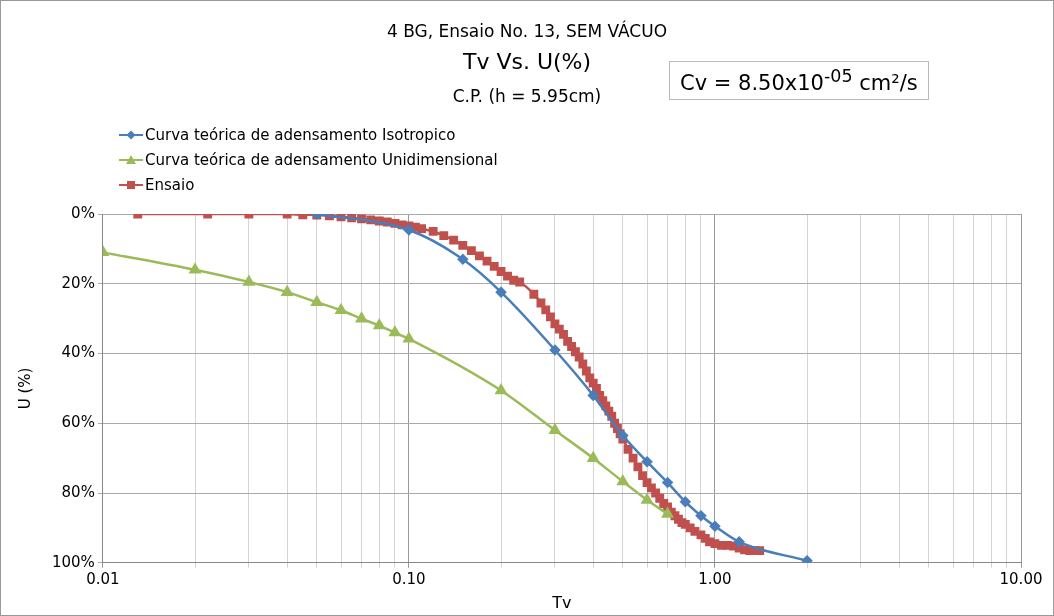  I want to click on chart-subtitle: Tv Vs. U(%), so click(527, 61).